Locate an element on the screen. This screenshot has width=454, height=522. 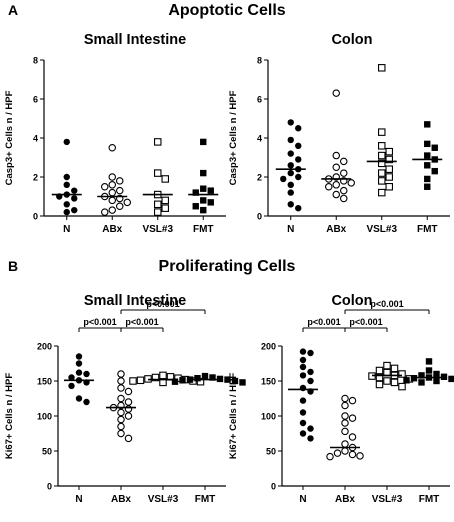
x-tick-label-3-3: FMT is located at coordinates (429, 499).